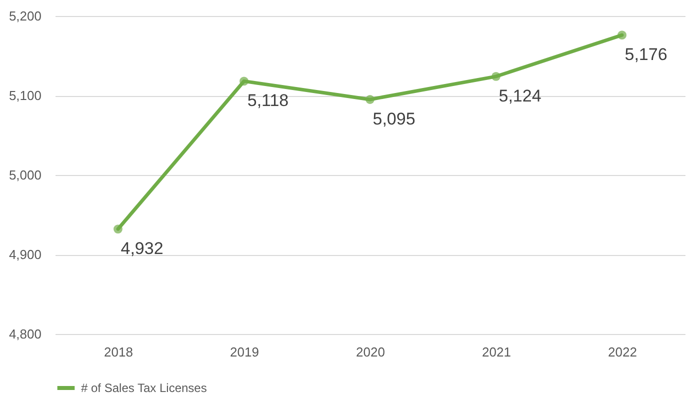 The height and width of the screenshot is (402, 693). I want to click on data-label: 5,124, so click(520, 96).